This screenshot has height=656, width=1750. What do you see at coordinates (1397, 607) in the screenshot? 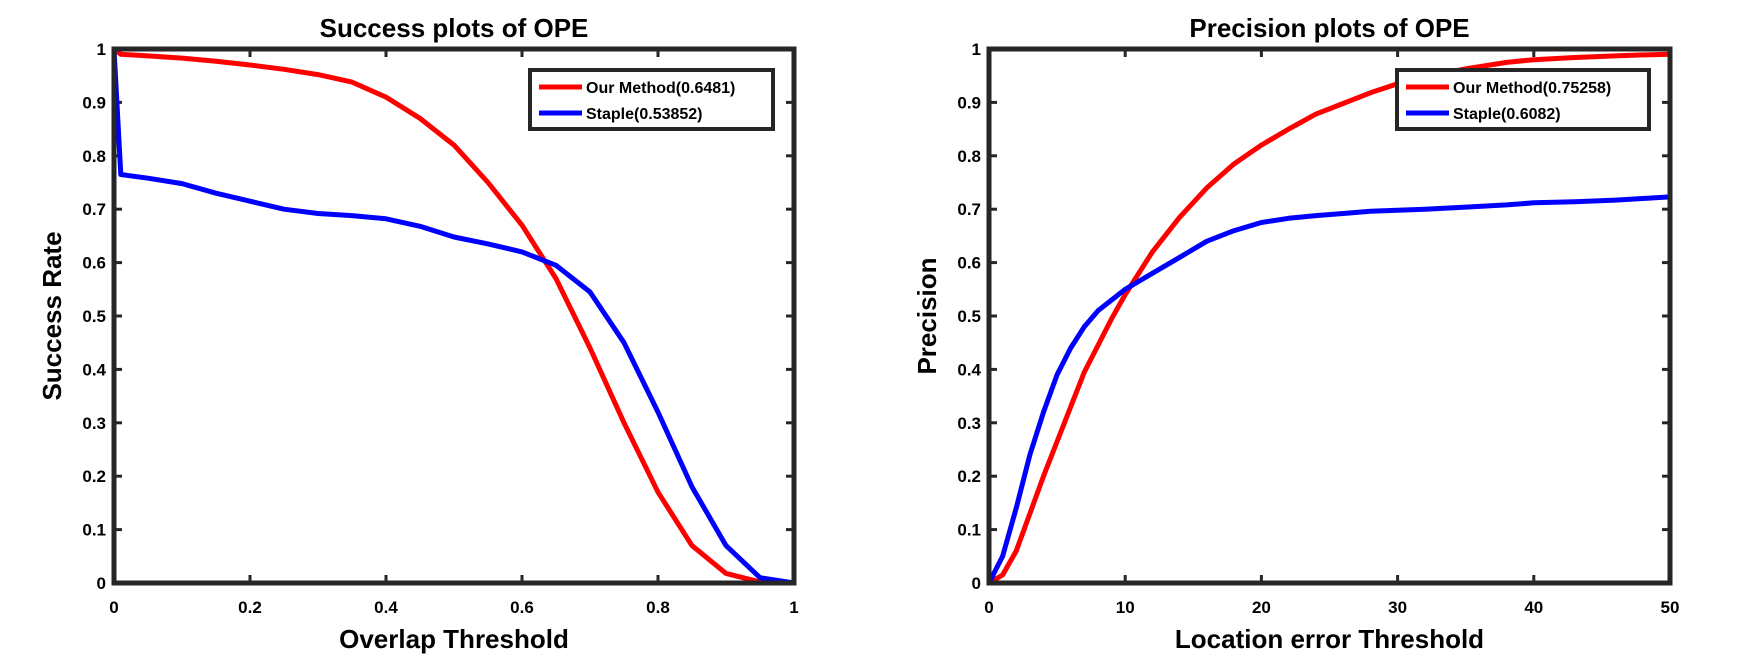
I see `x-tick-label: 30` at bounding box center [1397, 607].